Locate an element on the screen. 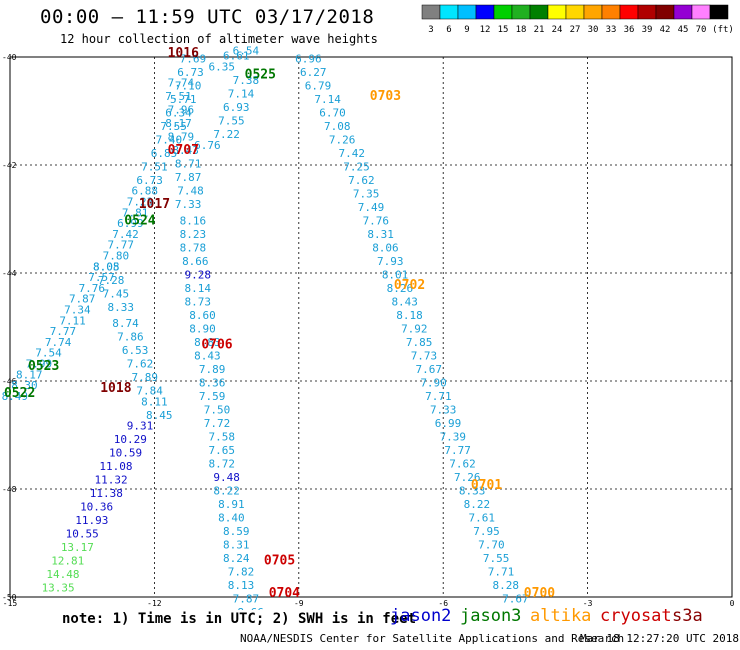 The image size is (740, 650). color-scale-label: 36 is located at coordinates (629, 30).